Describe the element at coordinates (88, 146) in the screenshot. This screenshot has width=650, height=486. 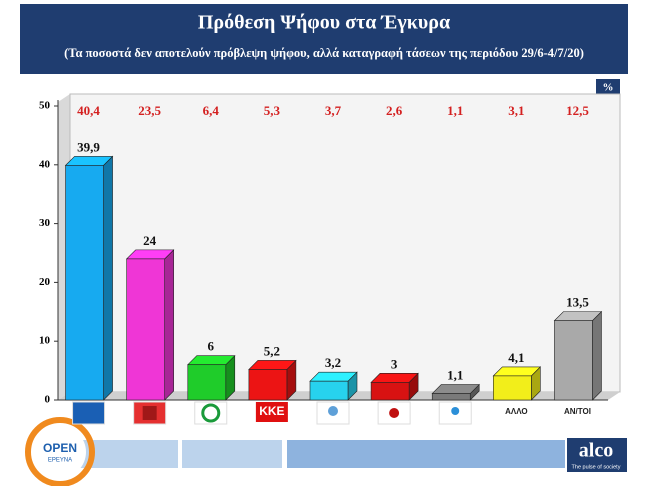
I see `value-label: 39,9` at that location.